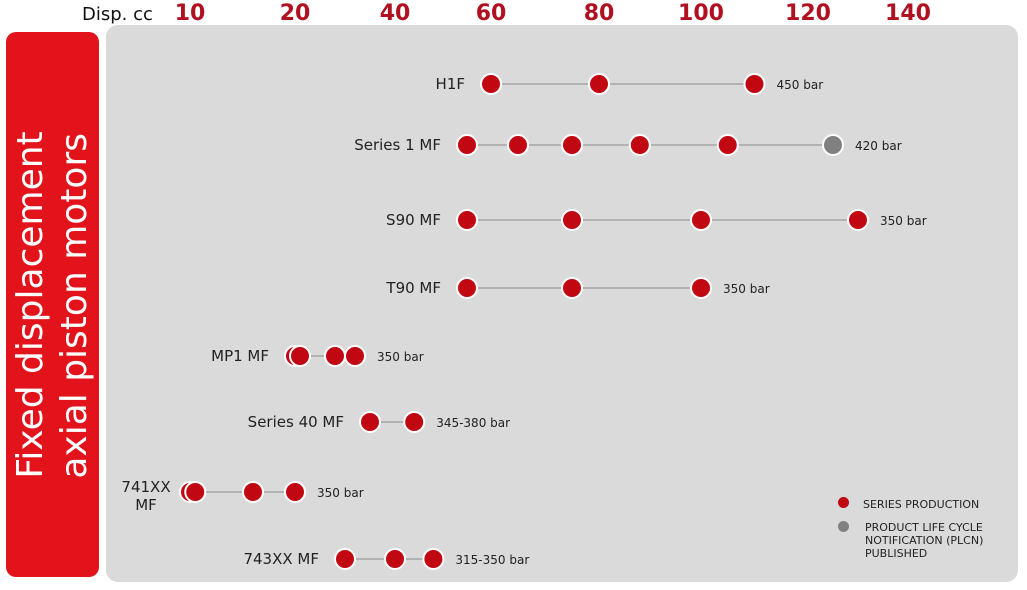  Describe the element at coordinates (800, 85) in the screenshot. I see `pressure-label: 450 bar` at that location.